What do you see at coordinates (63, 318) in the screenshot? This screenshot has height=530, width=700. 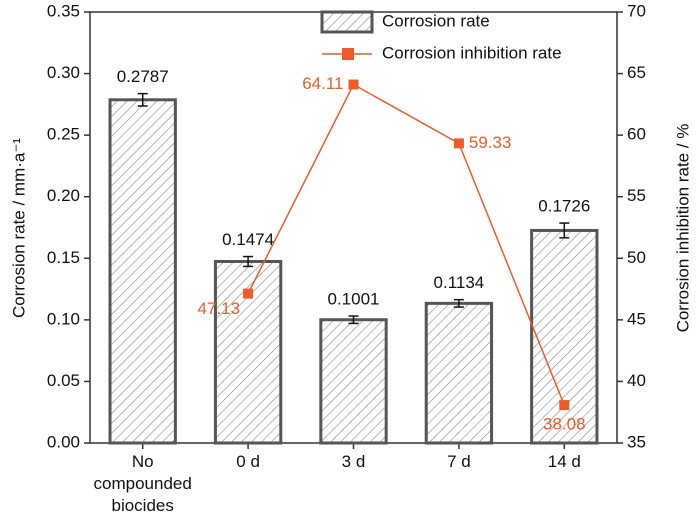 I see `y-tick-label: 0.10` at bounding box center [63, 318].